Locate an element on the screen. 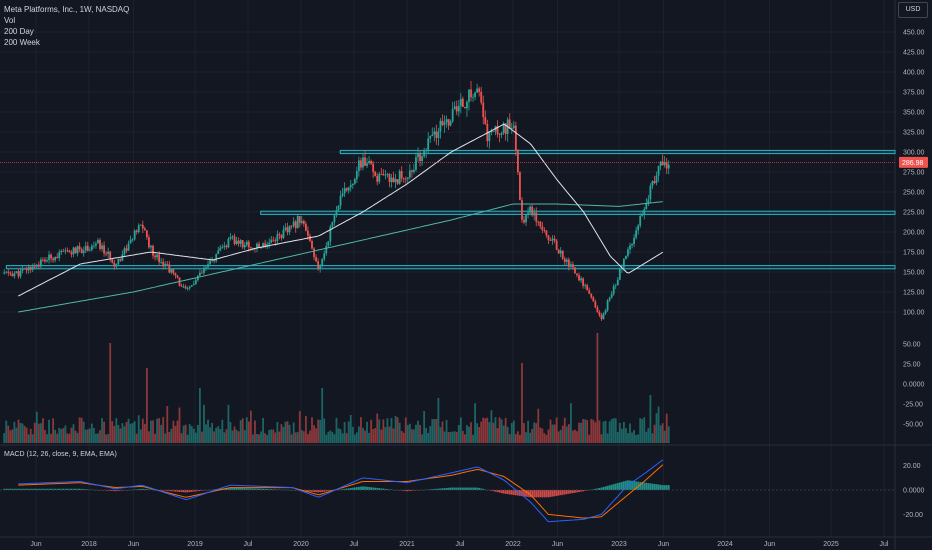 The image size is (932, 550). price-tick-label: 225.00 is located at coordinates (914, 213).